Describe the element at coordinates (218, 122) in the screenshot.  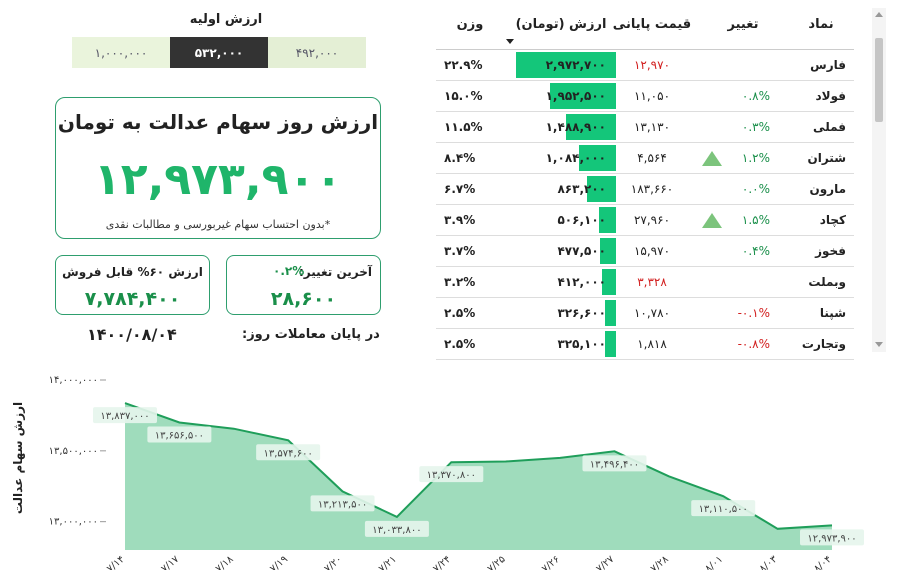
I see `main-value-title: ارزش روز سهام عدالت به تومان` at that location.